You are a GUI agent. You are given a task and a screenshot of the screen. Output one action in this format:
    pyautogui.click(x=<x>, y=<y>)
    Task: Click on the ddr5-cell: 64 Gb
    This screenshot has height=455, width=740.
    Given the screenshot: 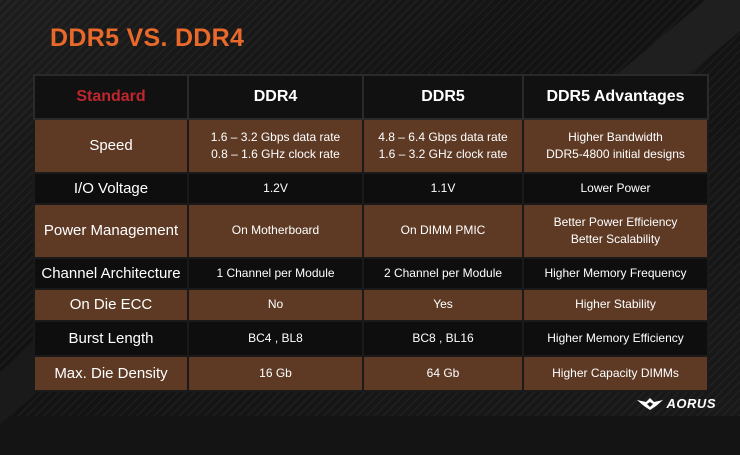 What is the action you would take?
    pyautogui.click(x=443, y=373)
    